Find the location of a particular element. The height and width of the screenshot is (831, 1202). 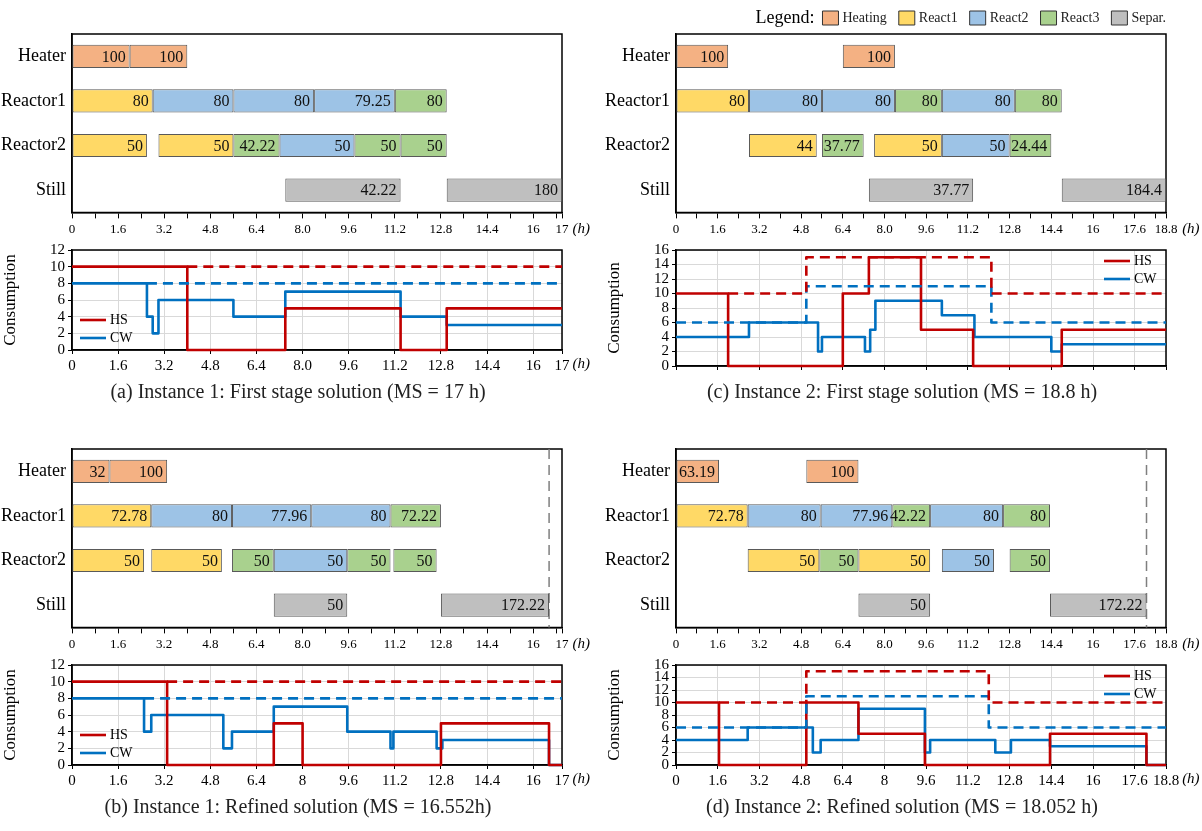

y-tick-label: 2 is located at coordinates (665, 350).